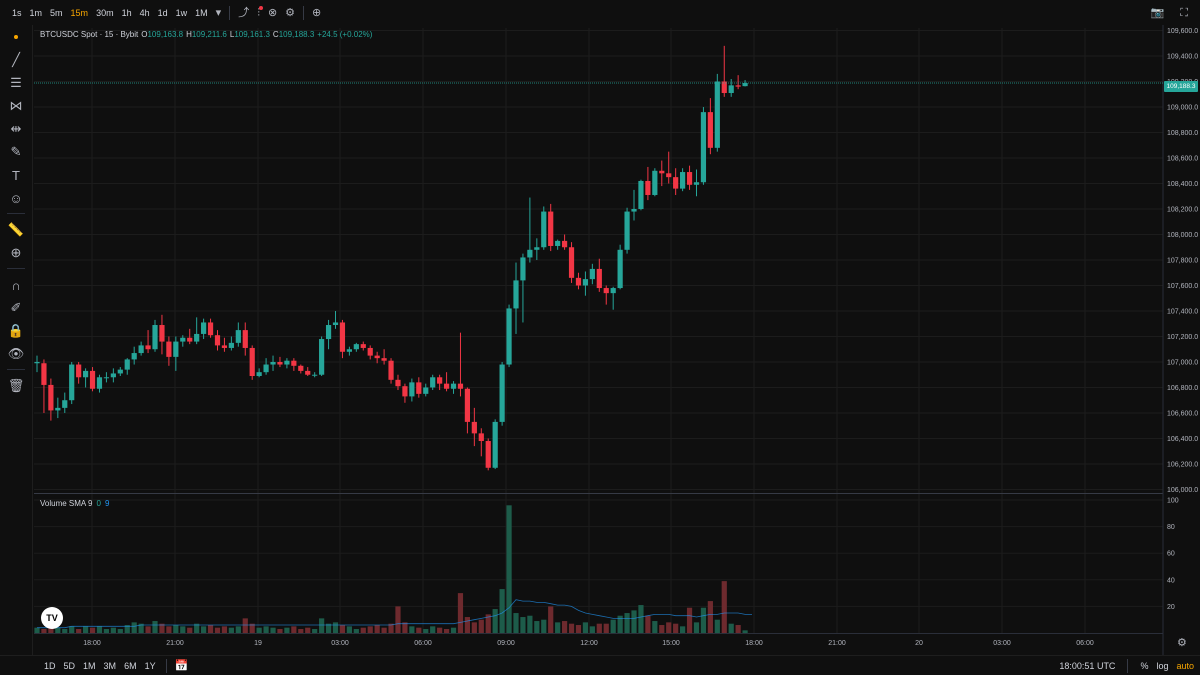  Describe the element at coordinates (1087, 666) in the screenshot. I see `clock-time: 18:00:51 UTC` at that location.